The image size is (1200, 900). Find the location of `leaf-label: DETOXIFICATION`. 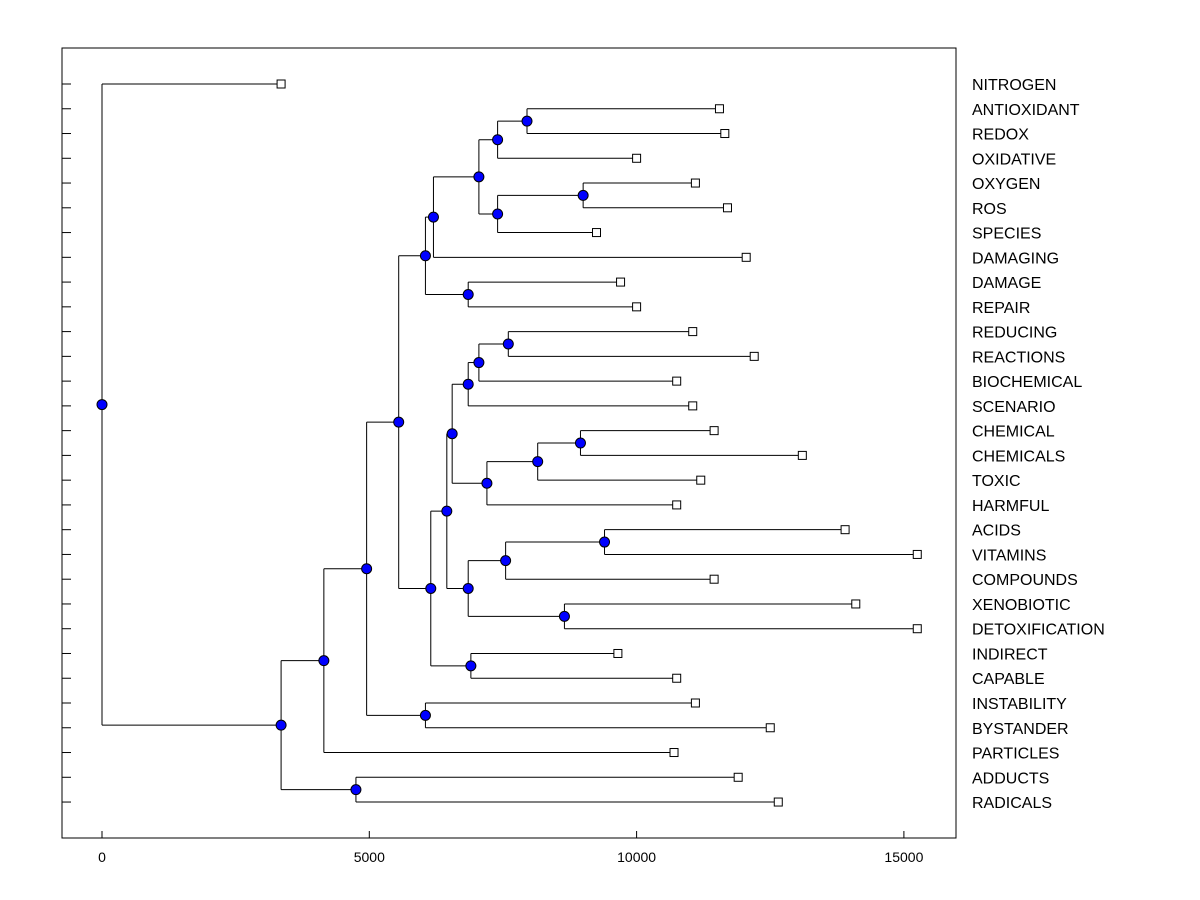

leaf-label: DETOXIFICATION is located at coordinates (1038, 630).